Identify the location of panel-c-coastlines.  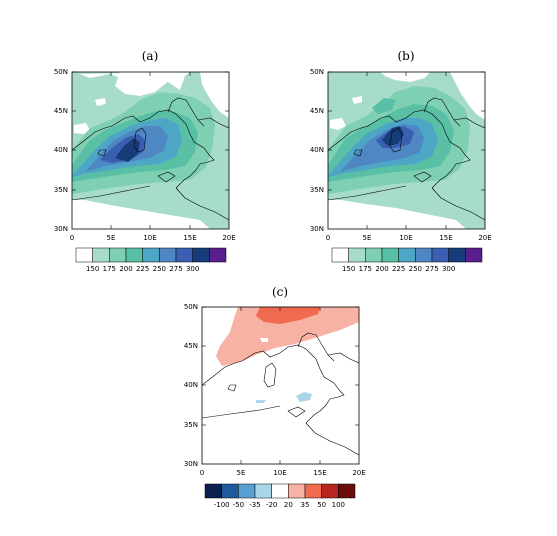
(280, 394).